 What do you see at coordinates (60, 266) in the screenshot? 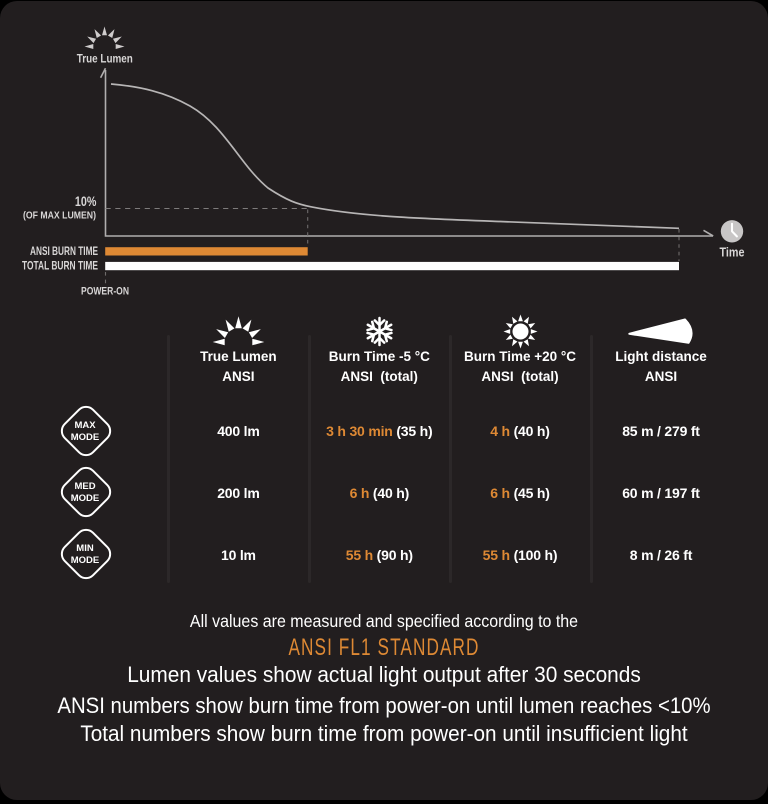
I see `svg-text: TOTAL BURN TIME` at bounding box center [60, 266].